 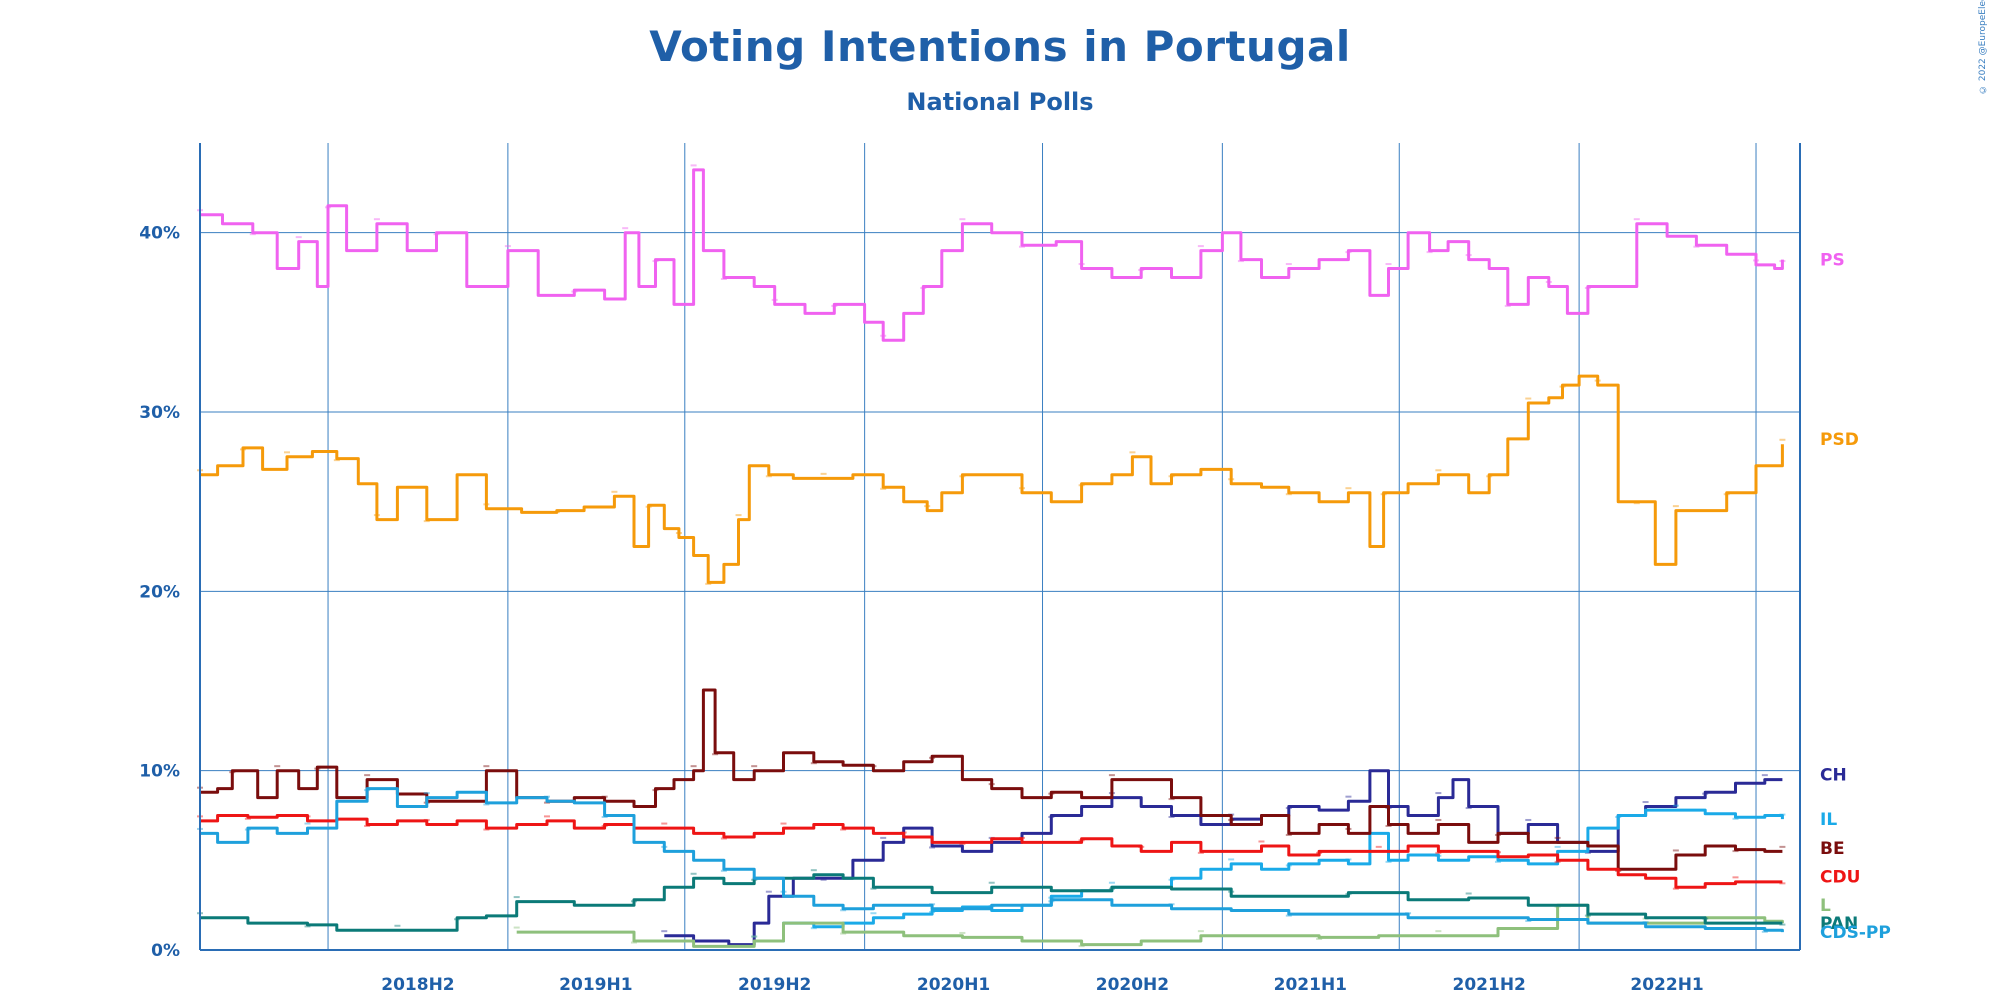 I want to click on y-tick-label: 10%, so click(x=159, y=772).